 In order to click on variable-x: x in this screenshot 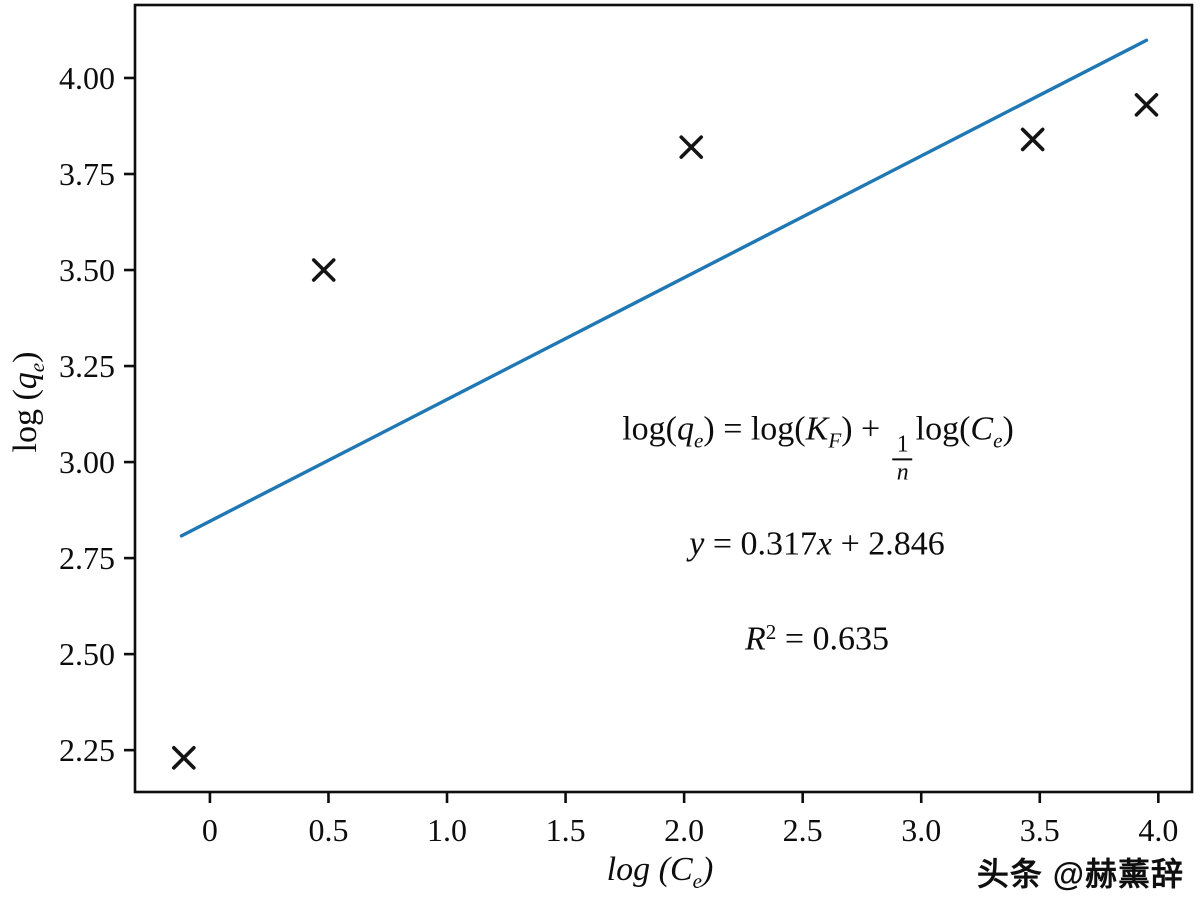, I will do `click(825, 544)`.